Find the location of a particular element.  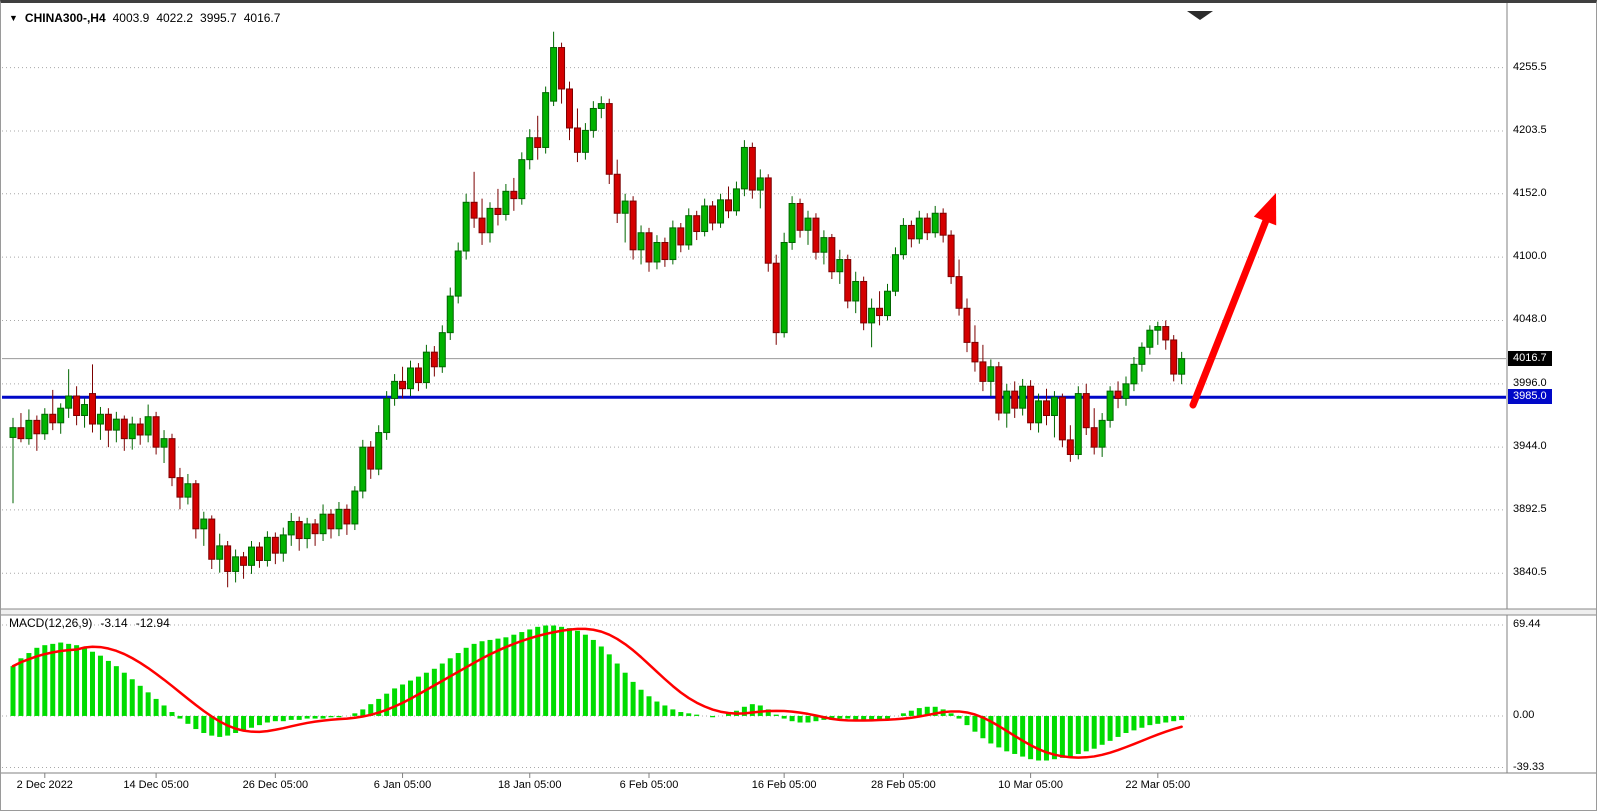

macd-signal-line is located at coordinates (597, 693).